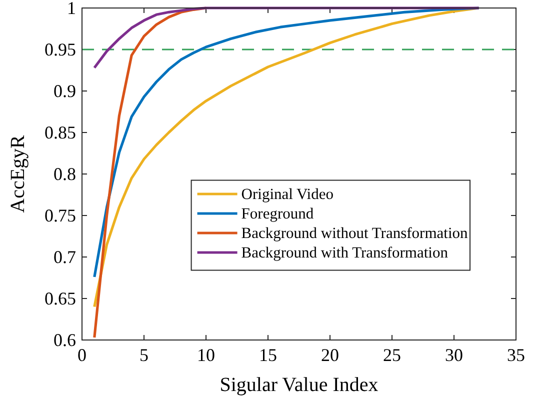  Describe the element at coordinates (299, 385) in the screenshot. I see `x-axis-title: Sigular Value Index` at that location.